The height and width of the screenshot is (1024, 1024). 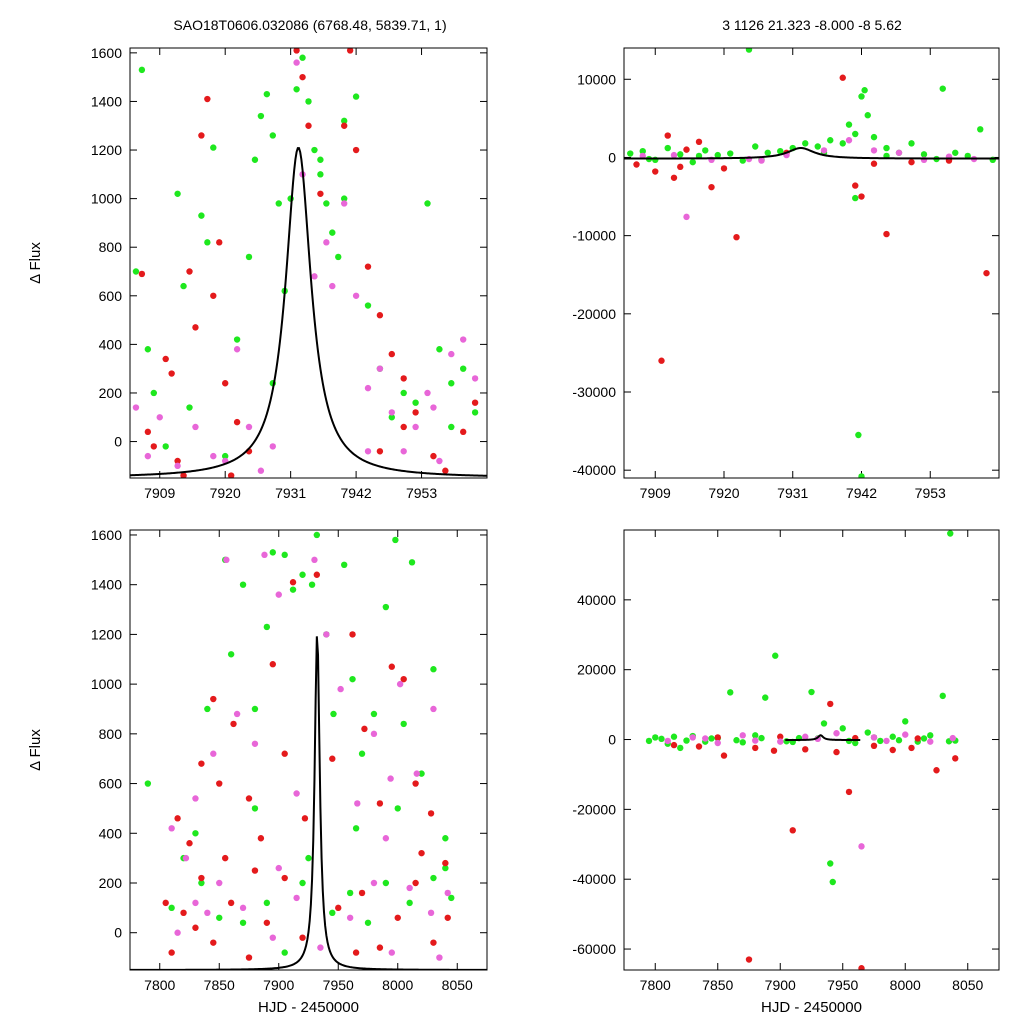 What do you see at coordinates (106, 634) in the screenshot?
I see `y-tick-label: 1200` at bounding box center [106, 634].